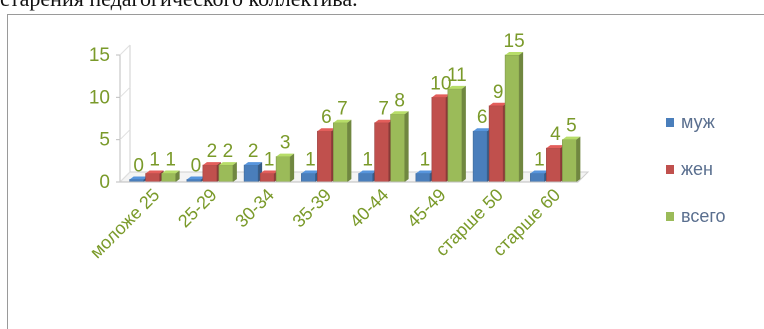 Image resolution: width=764 pixels, height=329 pixels. What do you see at coordinates (228, 151) in the screenshot?
I see `data-label-всего-1: 2` at bounding box center [228, 151].